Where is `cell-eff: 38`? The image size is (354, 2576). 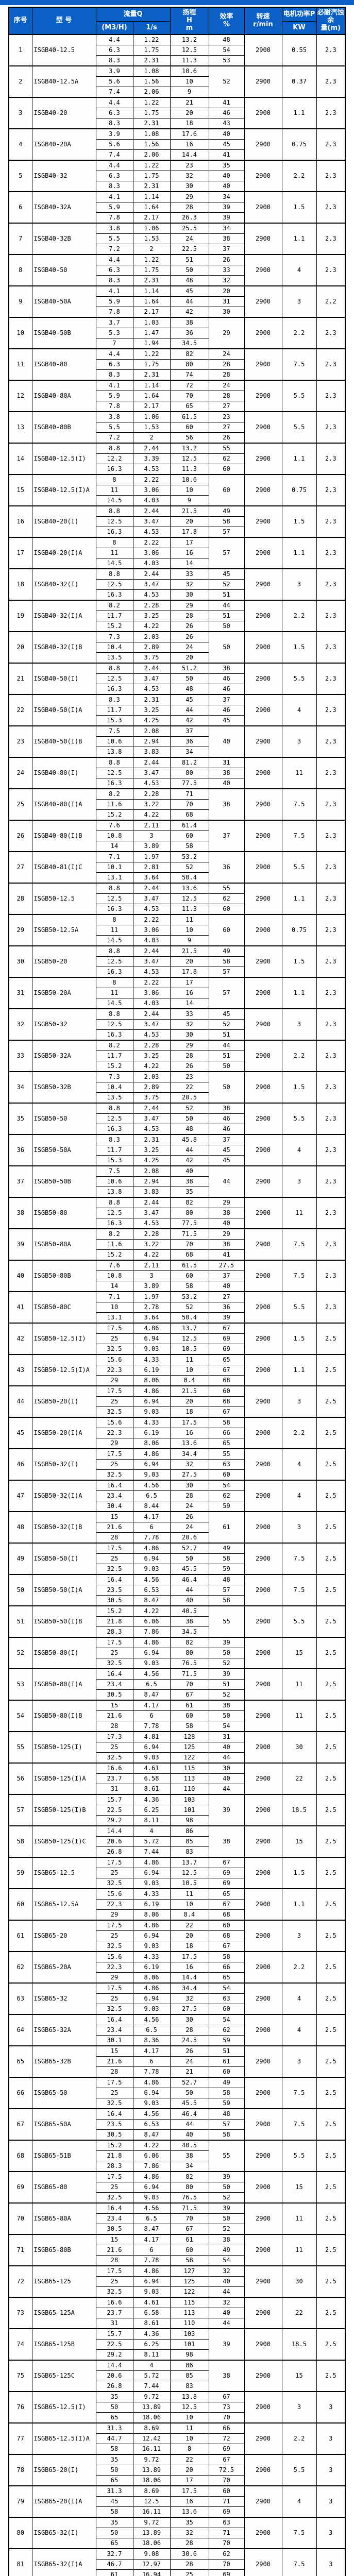
cell-eff: 38 is located at coordinates (226, 1705).